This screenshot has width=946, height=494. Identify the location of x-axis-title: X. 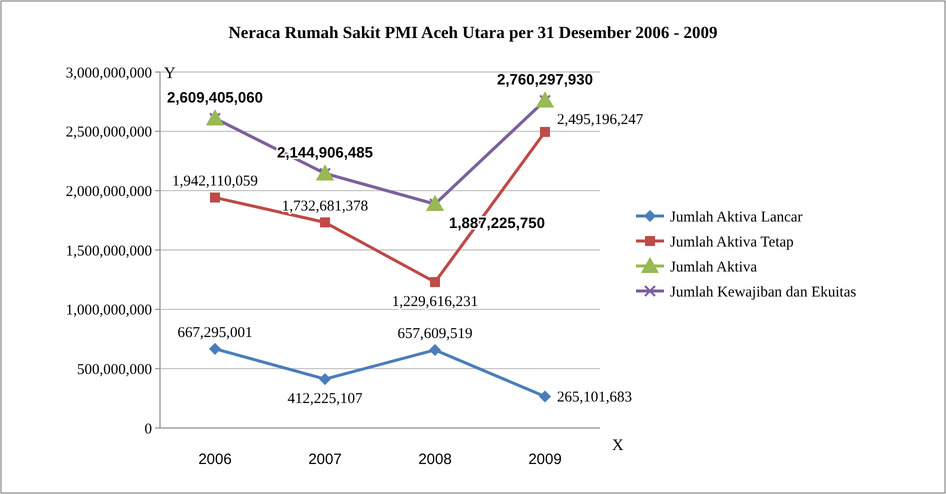
(618, 445).